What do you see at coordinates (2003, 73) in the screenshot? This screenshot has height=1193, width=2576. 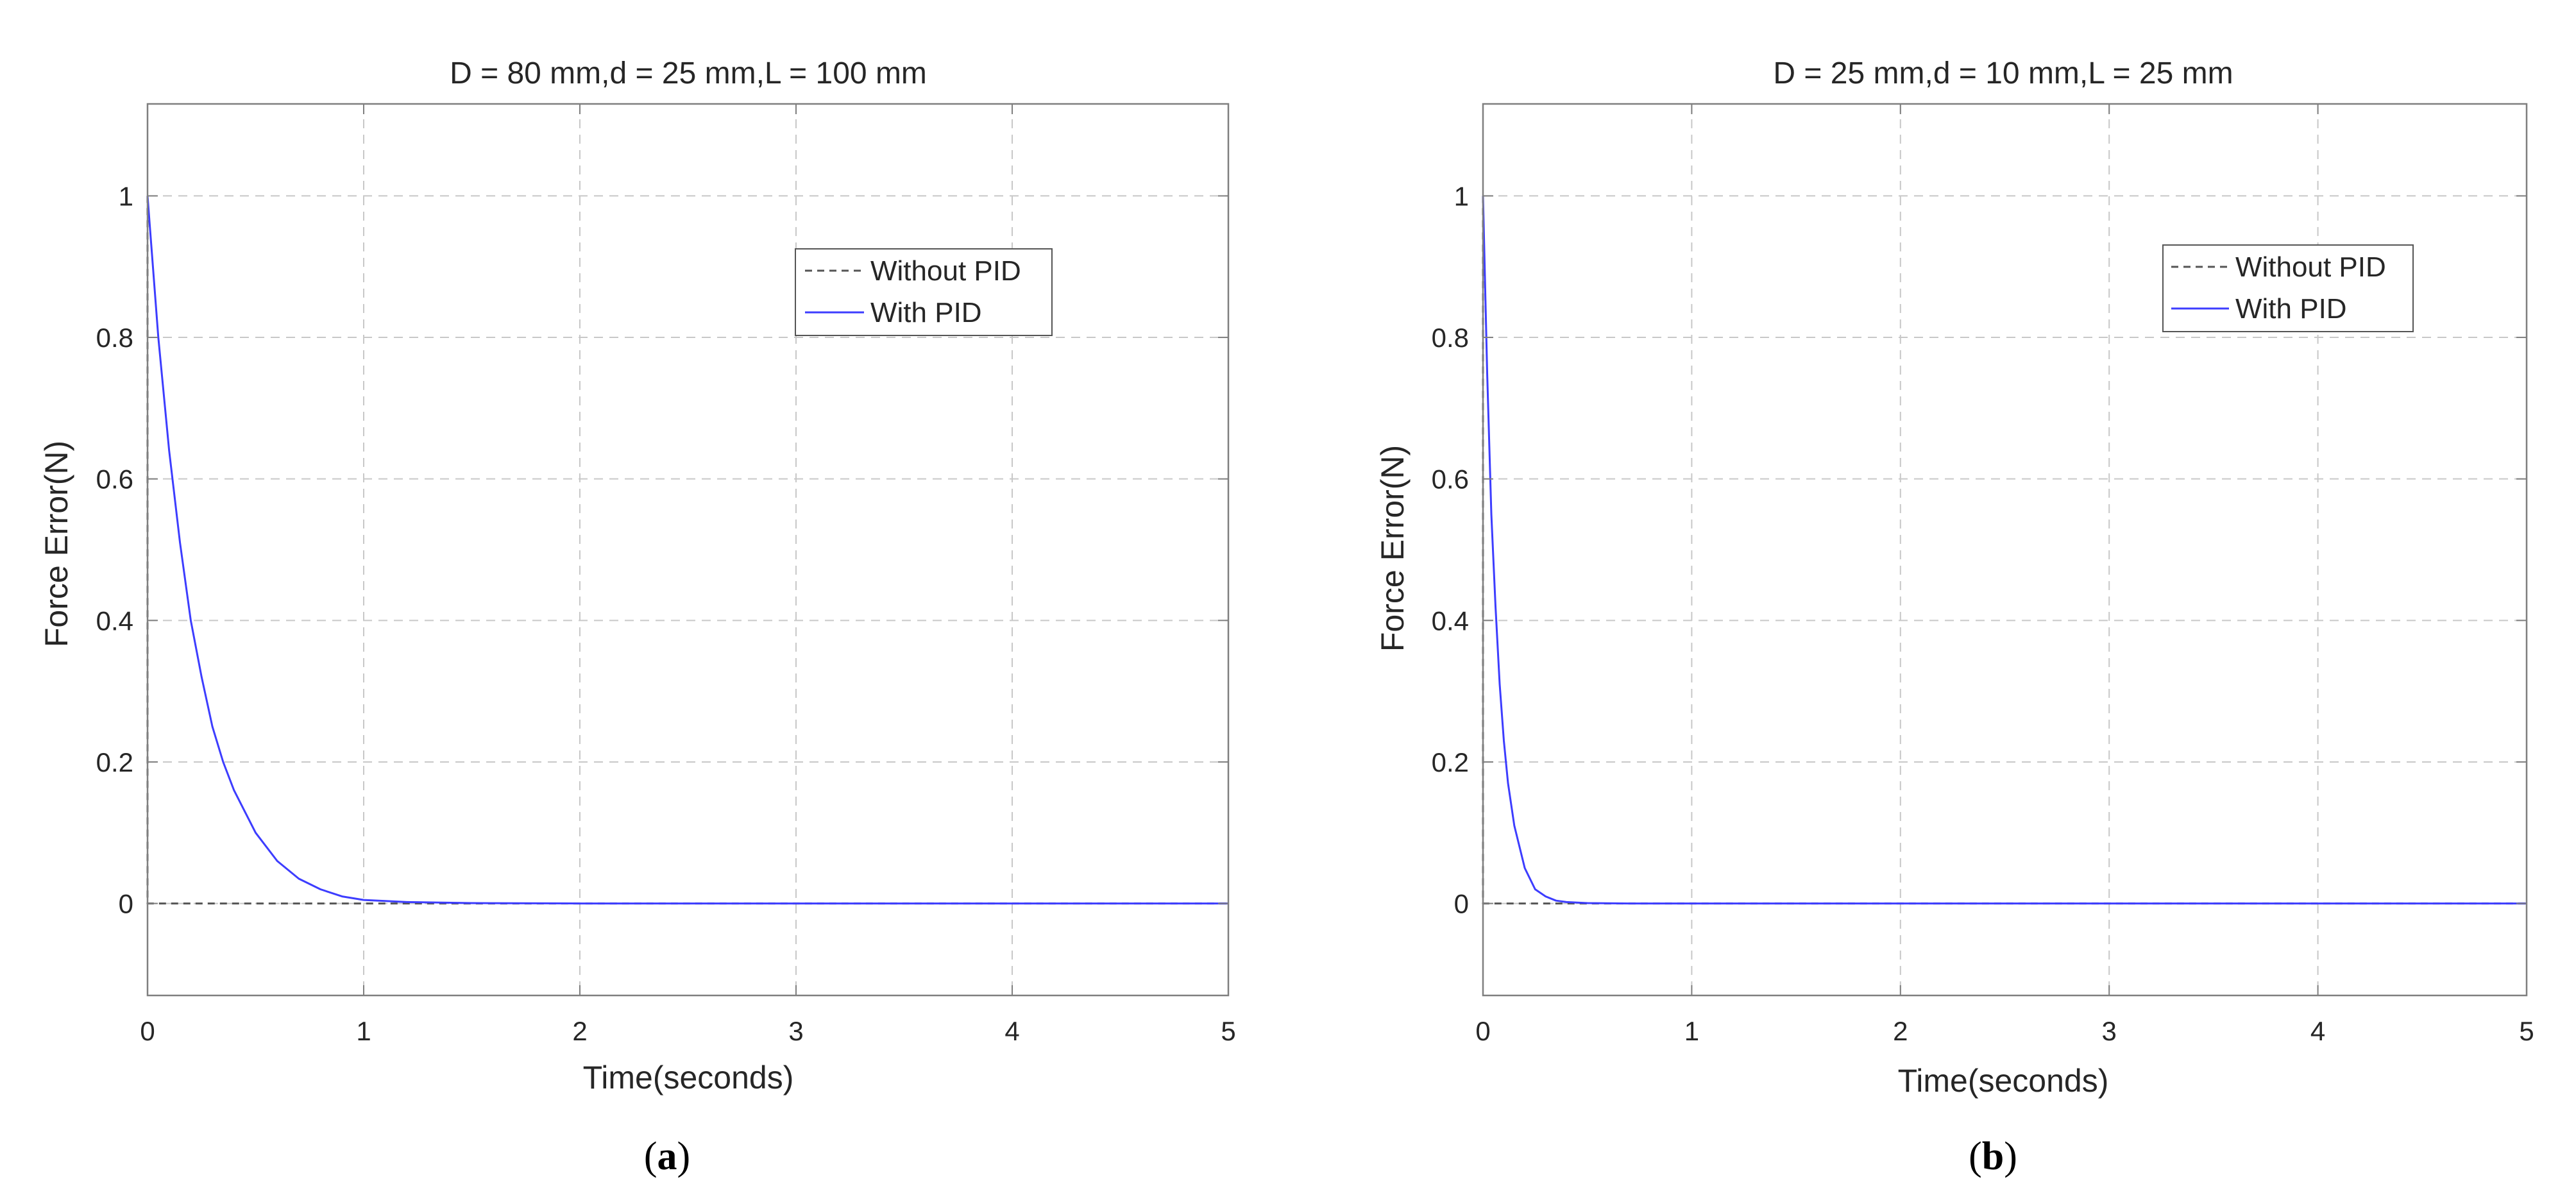 I see `chart-title: D = 25 mm,d = 10 mm,L = 25 mm` at bounding box center [2003, 73].